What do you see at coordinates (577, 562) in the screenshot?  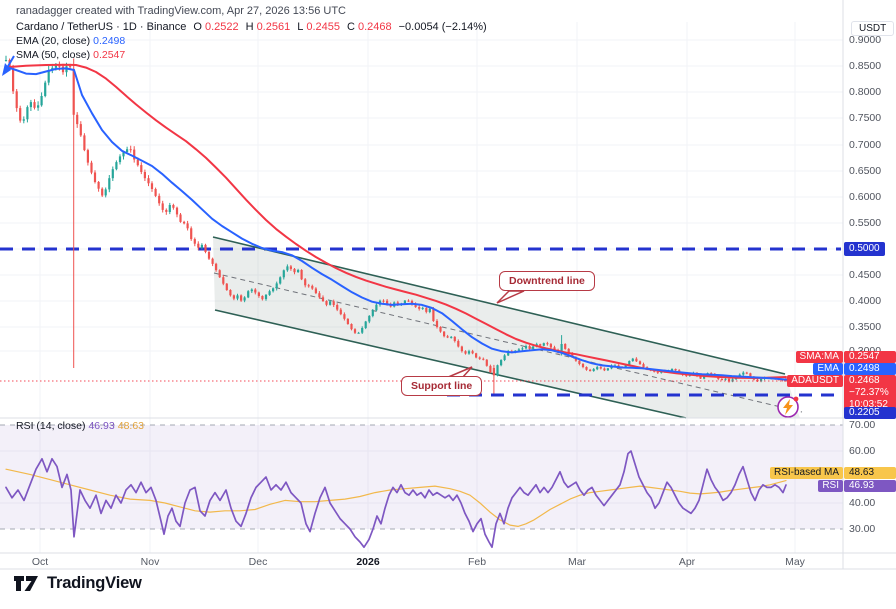 I see `time-tick-label: Mar` at bounding box center [577, 562].